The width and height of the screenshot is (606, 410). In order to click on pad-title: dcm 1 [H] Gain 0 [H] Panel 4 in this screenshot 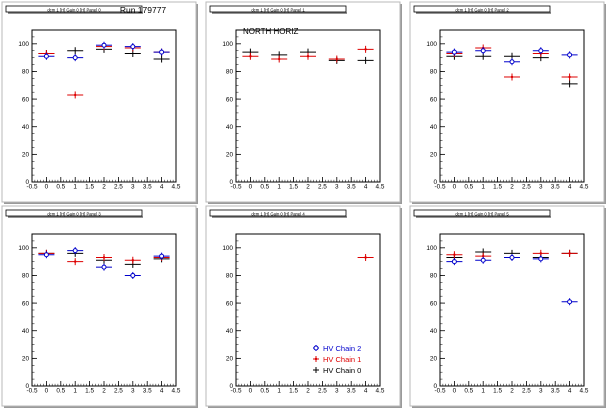, I will do `click(278, 213)`.